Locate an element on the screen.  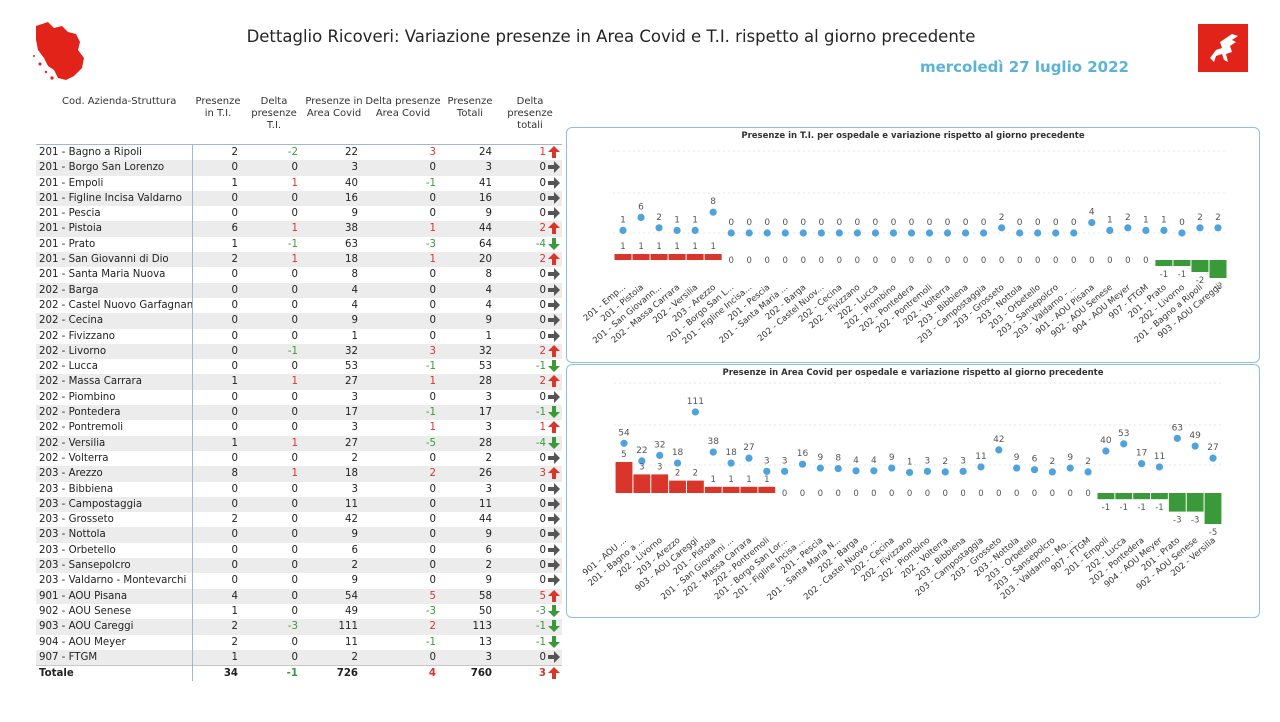
delta-total-cell: -4 is located at coordinates (530, 244).